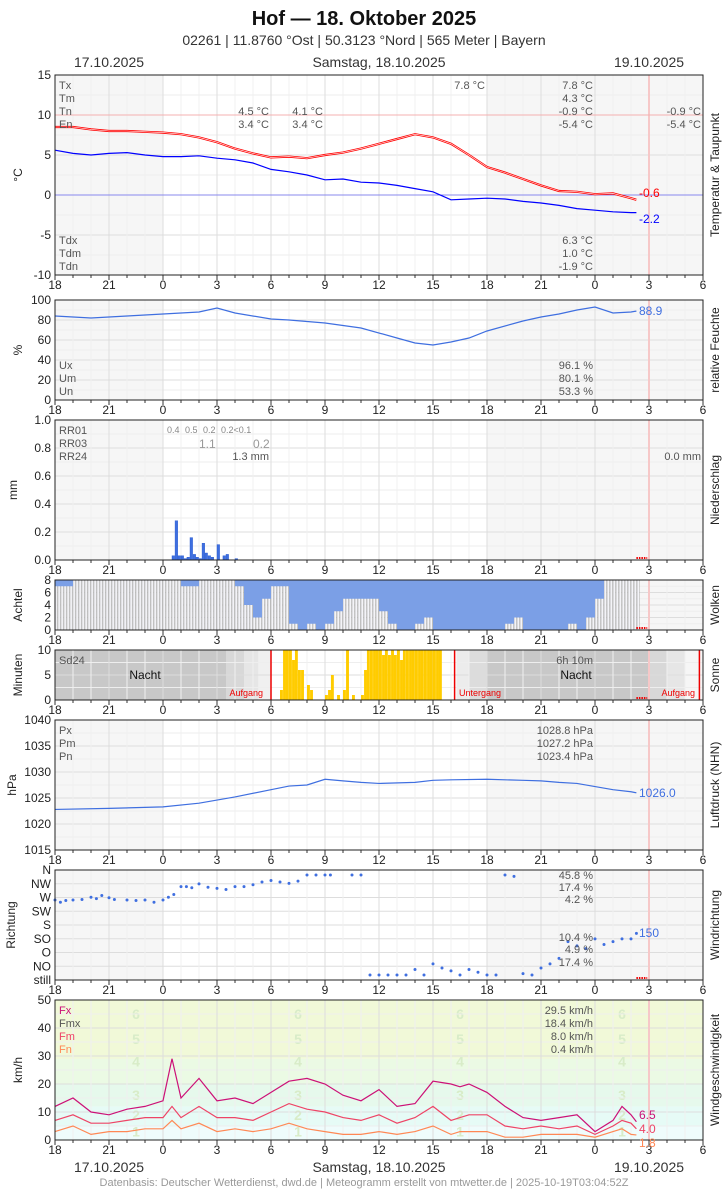 The image size is (728, 1190). Describe the element at coordinates (37, 824) in the screenshot. I see `y-tick-label: 1020` at that location.